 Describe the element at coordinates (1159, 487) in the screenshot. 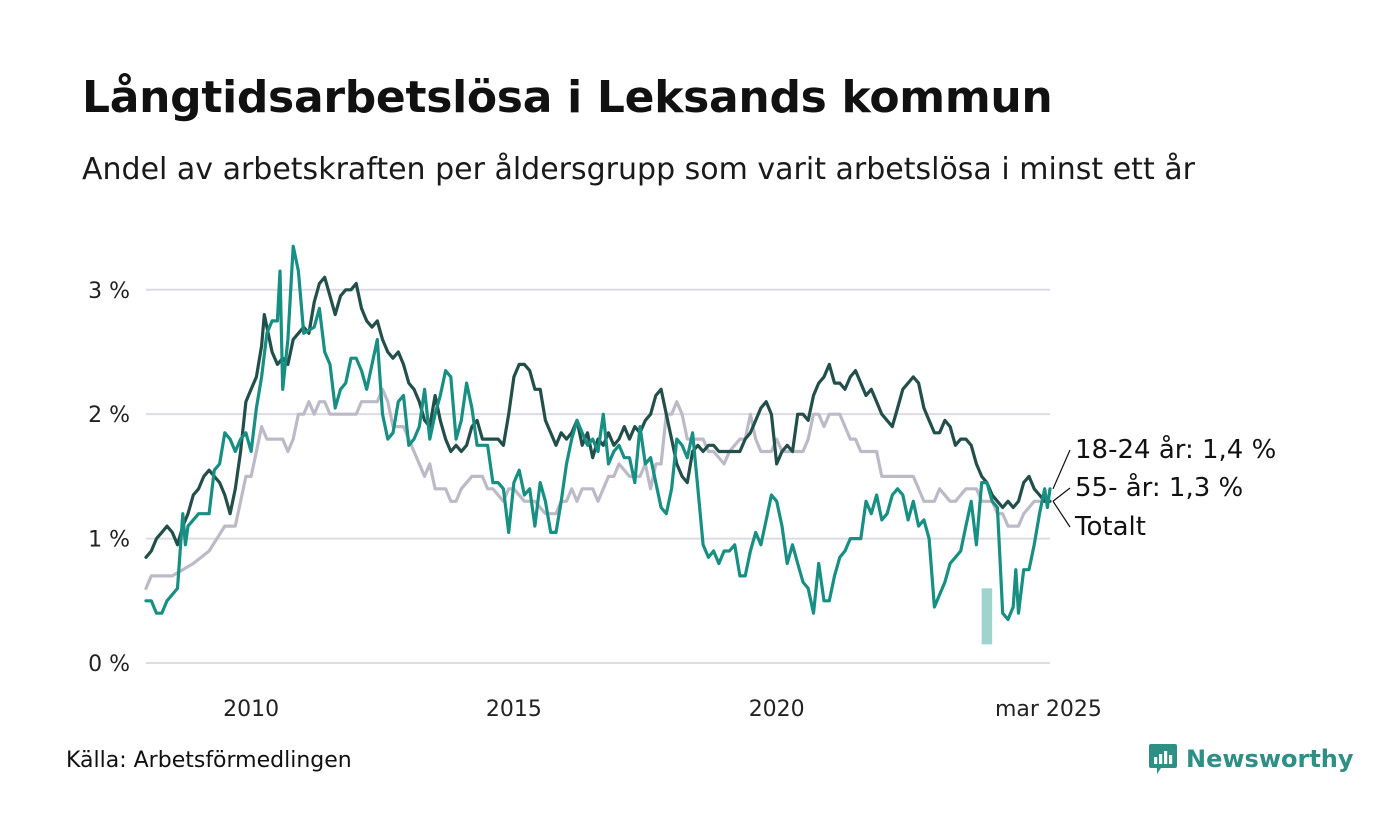

I see `end-label: 55- år: 1,3 %` at that location.